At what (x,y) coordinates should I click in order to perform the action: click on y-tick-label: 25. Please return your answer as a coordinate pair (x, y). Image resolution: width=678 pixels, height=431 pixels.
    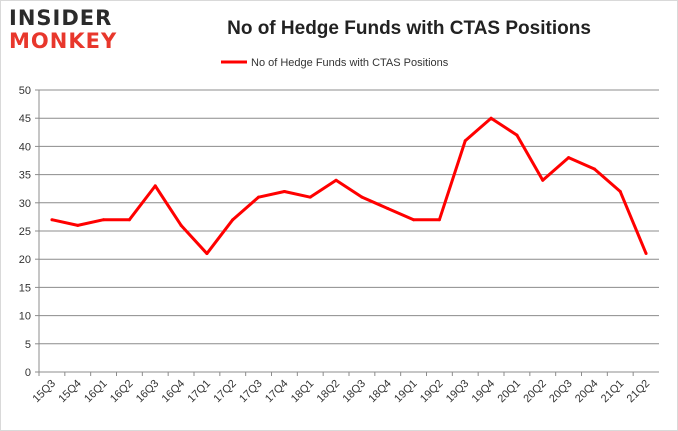
    Looking at the image, I should click on (25, 232).